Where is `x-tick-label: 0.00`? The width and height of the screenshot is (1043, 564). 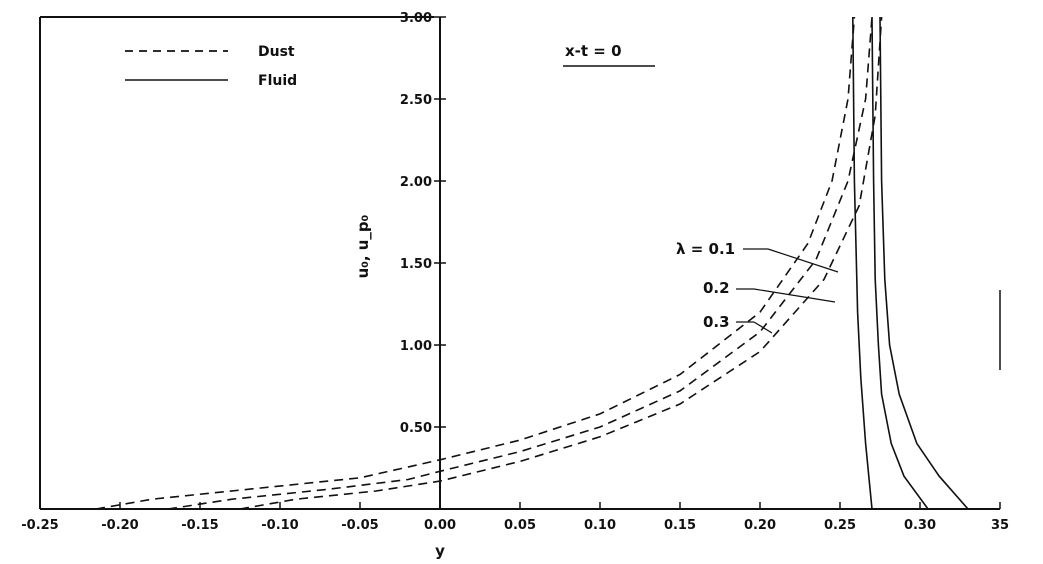 x-tick-label: 0.00 is located at coordinates (440, 525).